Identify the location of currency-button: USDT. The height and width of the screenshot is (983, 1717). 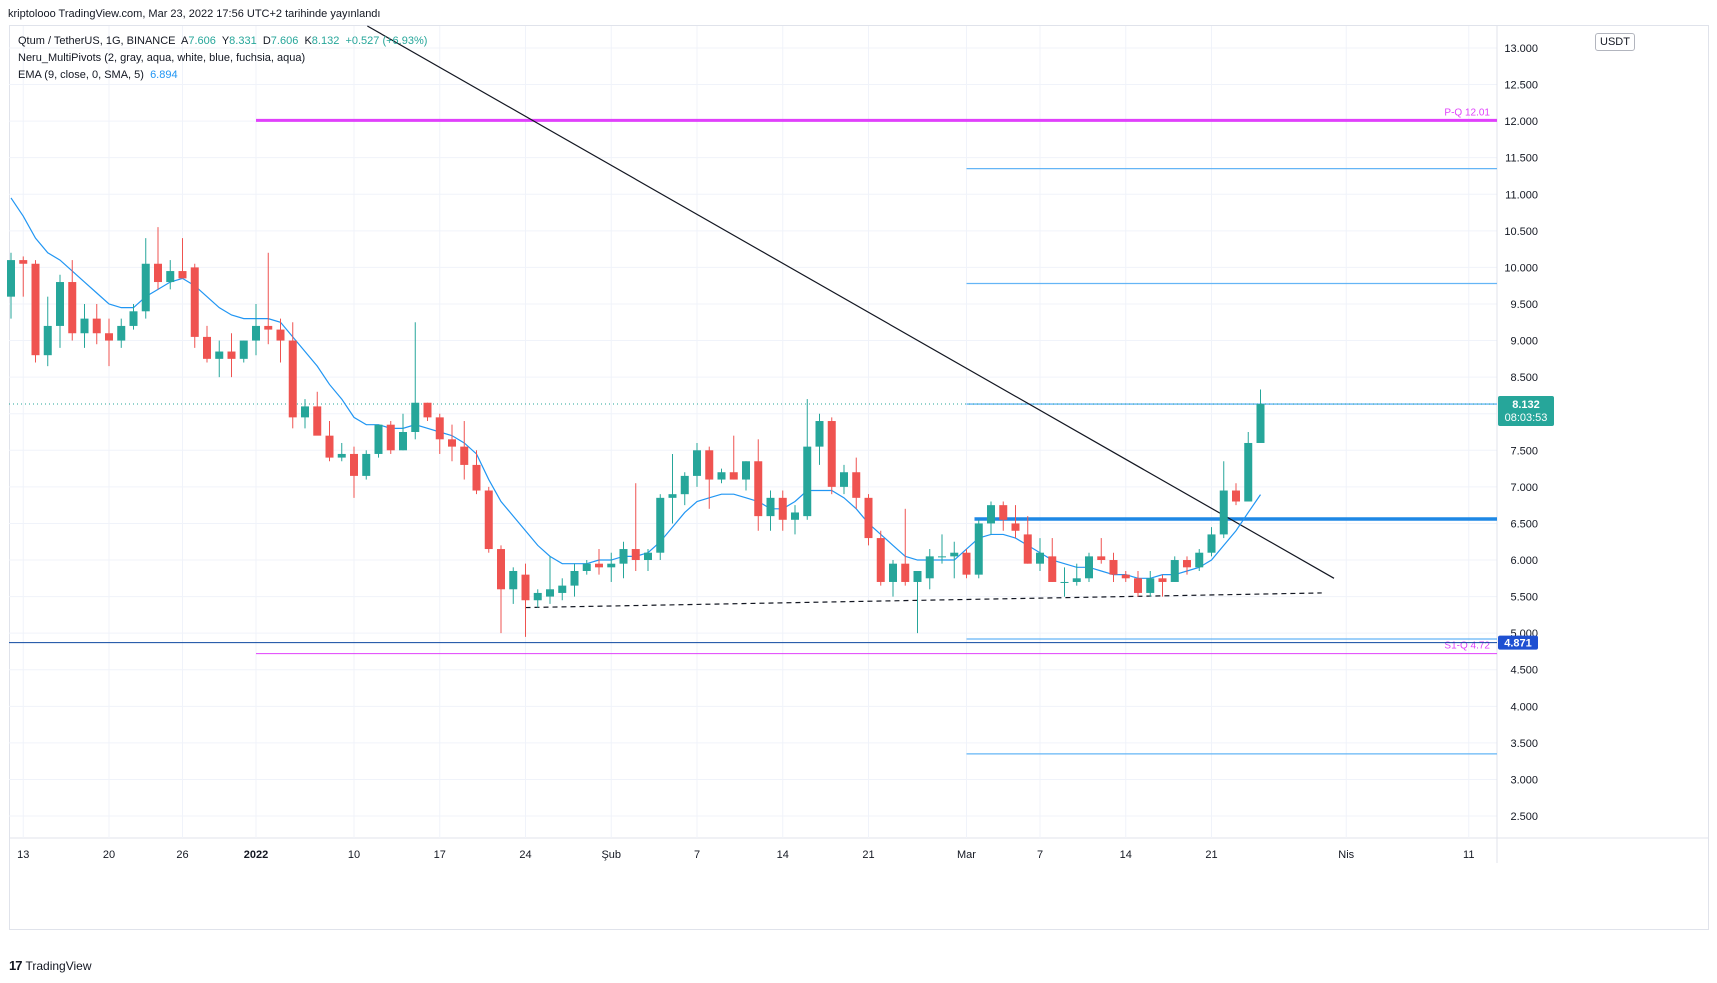
(1615, 42).